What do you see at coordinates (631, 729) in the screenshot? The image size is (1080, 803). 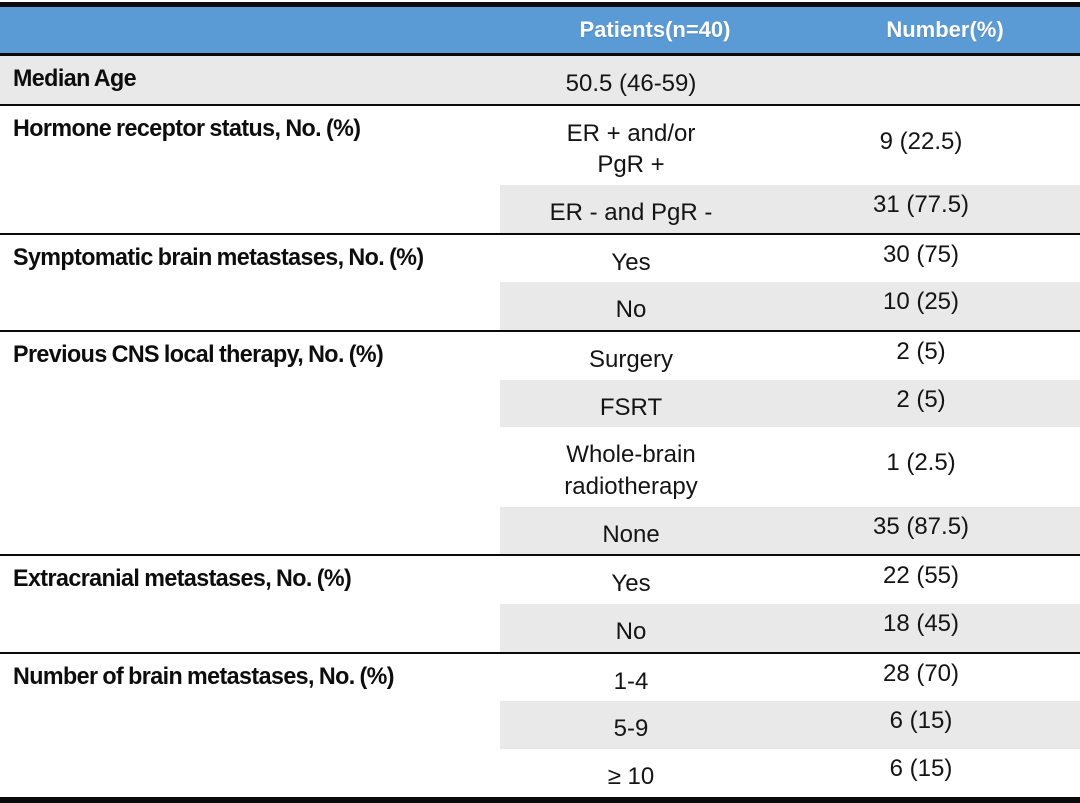 I see `cell-text: 5-9` at bounding box center [631, 729].